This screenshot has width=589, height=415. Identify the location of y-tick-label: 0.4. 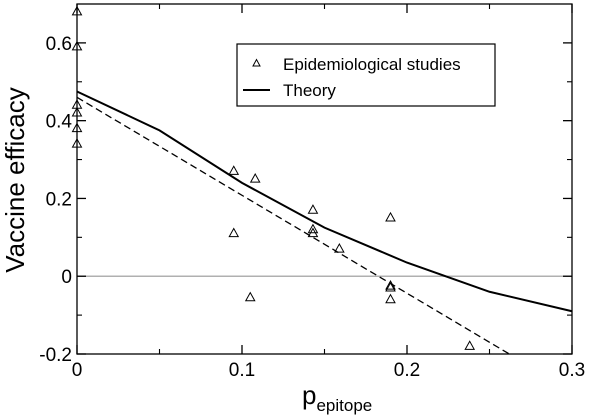
(59, 122).